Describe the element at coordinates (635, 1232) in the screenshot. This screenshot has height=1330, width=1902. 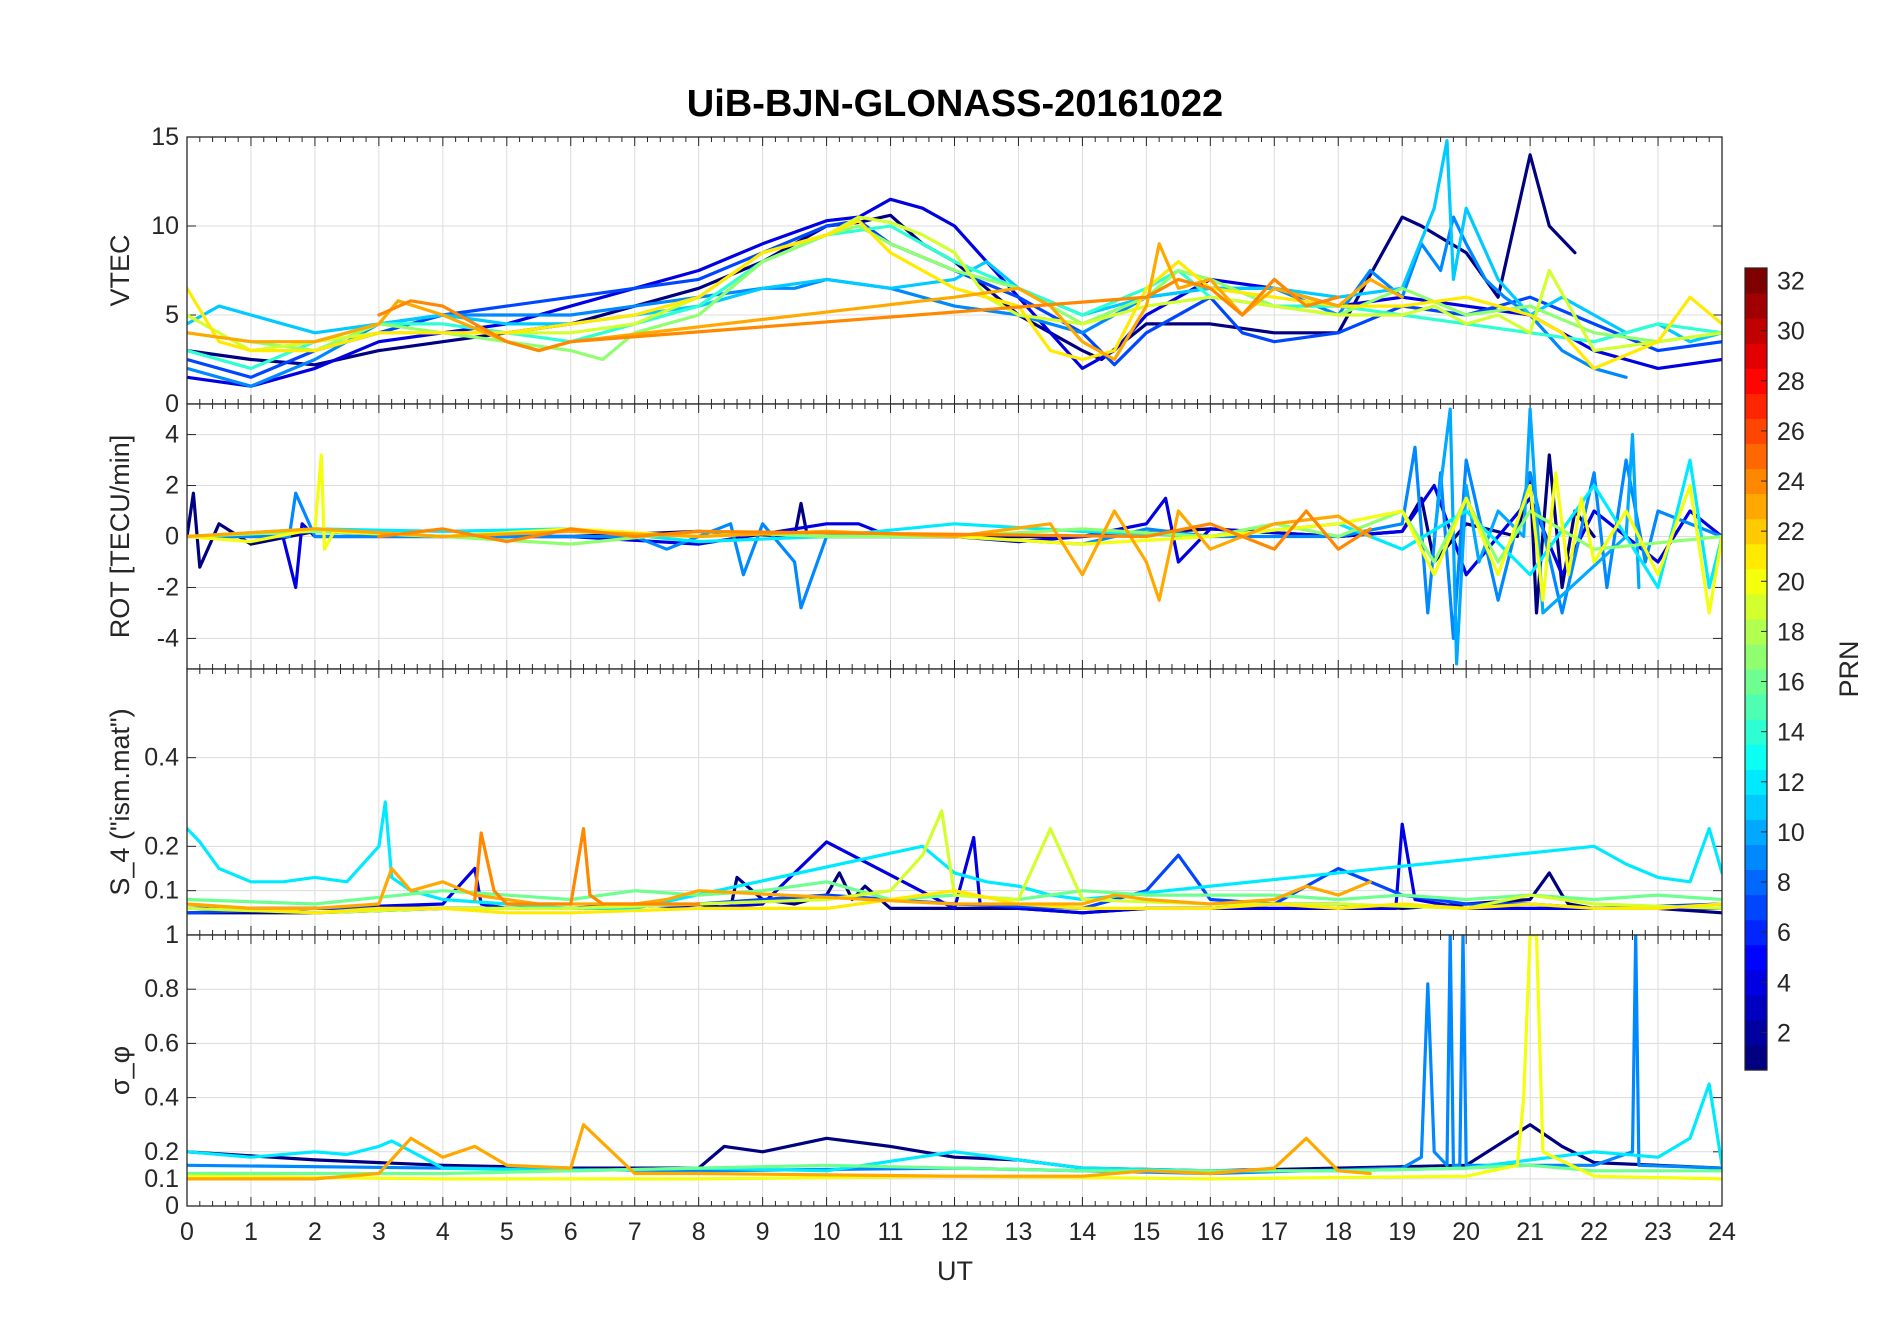
I see `x-tick-label: 7` at that location.